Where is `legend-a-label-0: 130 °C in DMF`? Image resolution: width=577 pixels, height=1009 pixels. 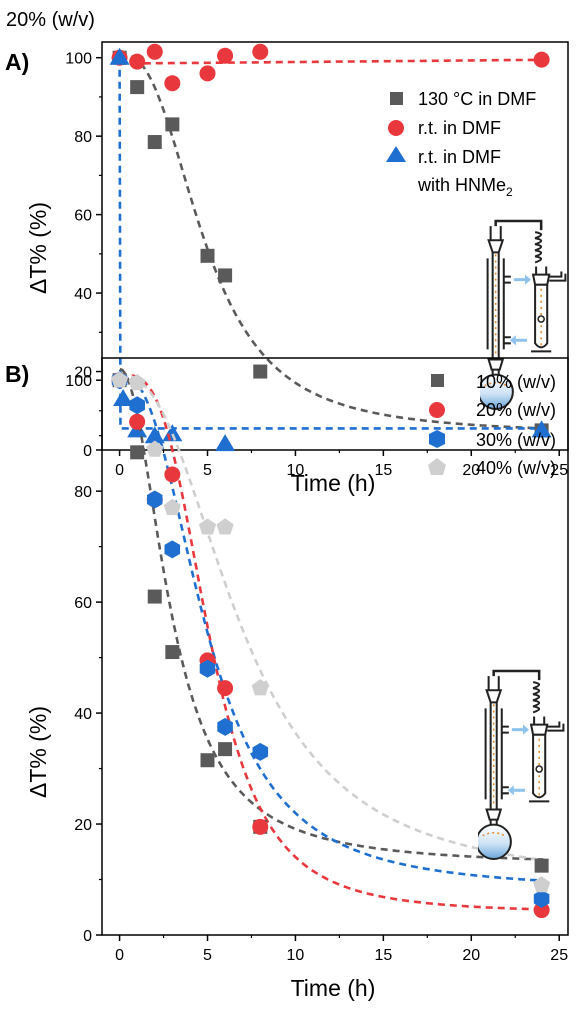 legend-a-label-0: 130 °C in DMF is located at coordinates (477, 99).